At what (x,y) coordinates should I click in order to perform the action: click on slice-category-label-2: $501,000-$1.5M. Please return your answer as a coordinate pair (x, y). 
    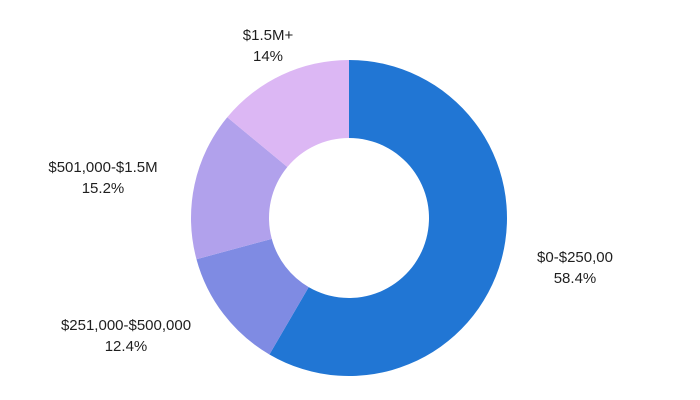
    Looking at the image, I should click on (102, 167).